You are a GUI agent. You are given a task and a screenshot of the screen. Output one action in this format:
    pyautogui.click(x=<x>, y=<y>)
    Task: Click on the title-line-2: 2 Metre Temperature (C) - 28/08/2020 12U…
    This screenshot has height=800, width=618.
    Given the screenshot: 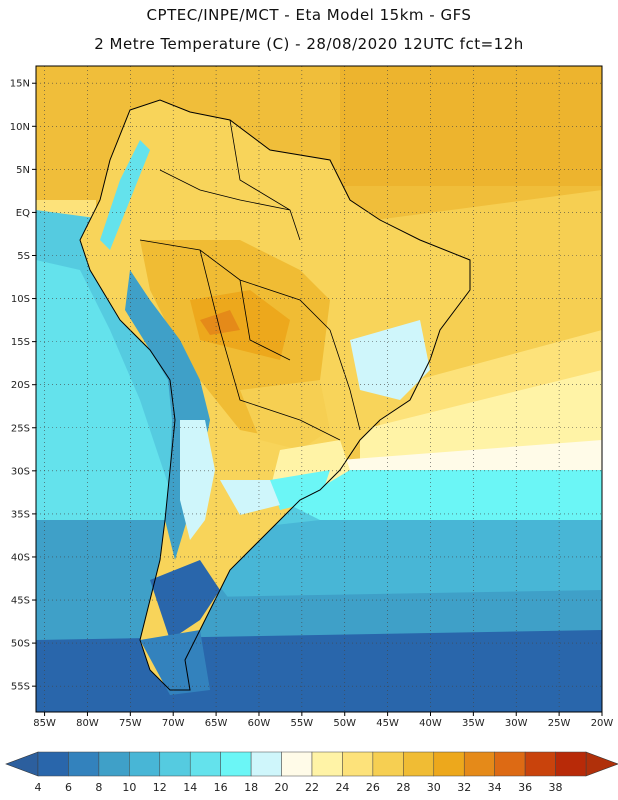 What is the action you would take?
    pyautogui.click(x=309, y=44)
    